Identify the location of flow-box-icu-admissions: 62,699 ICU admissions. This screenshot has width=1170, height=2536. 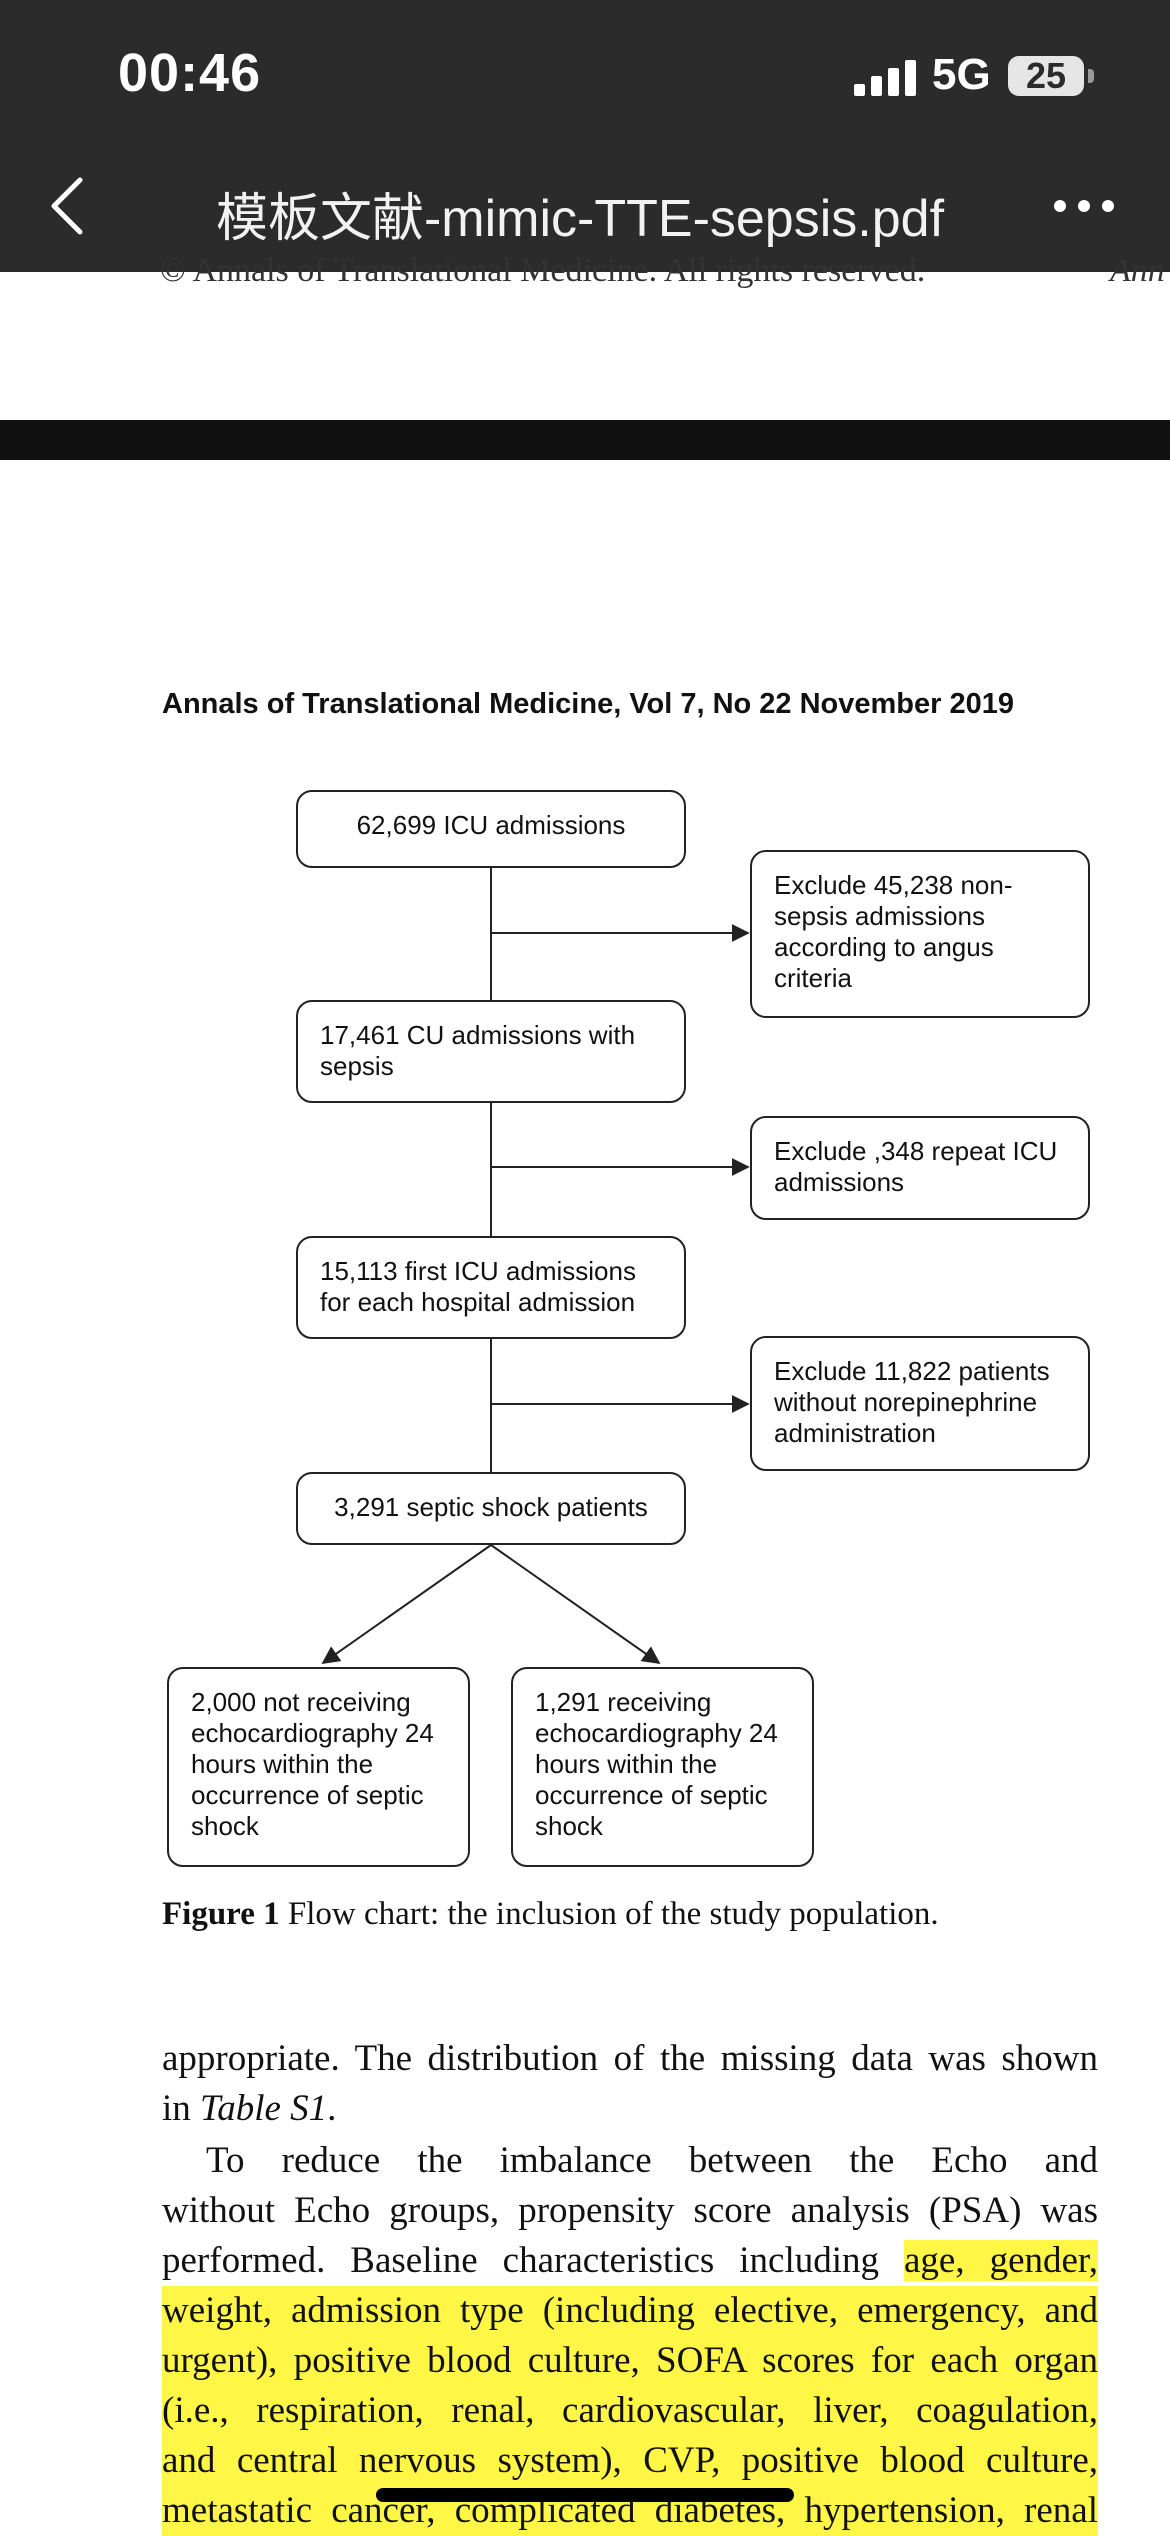
(491, 829).